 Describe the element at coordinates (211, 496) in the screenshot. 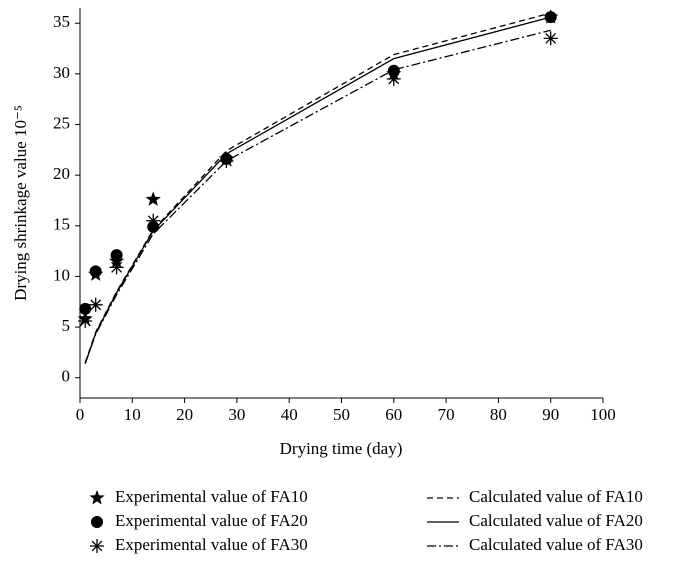

I see `legend-label: Experimental value of FA10` at that location.